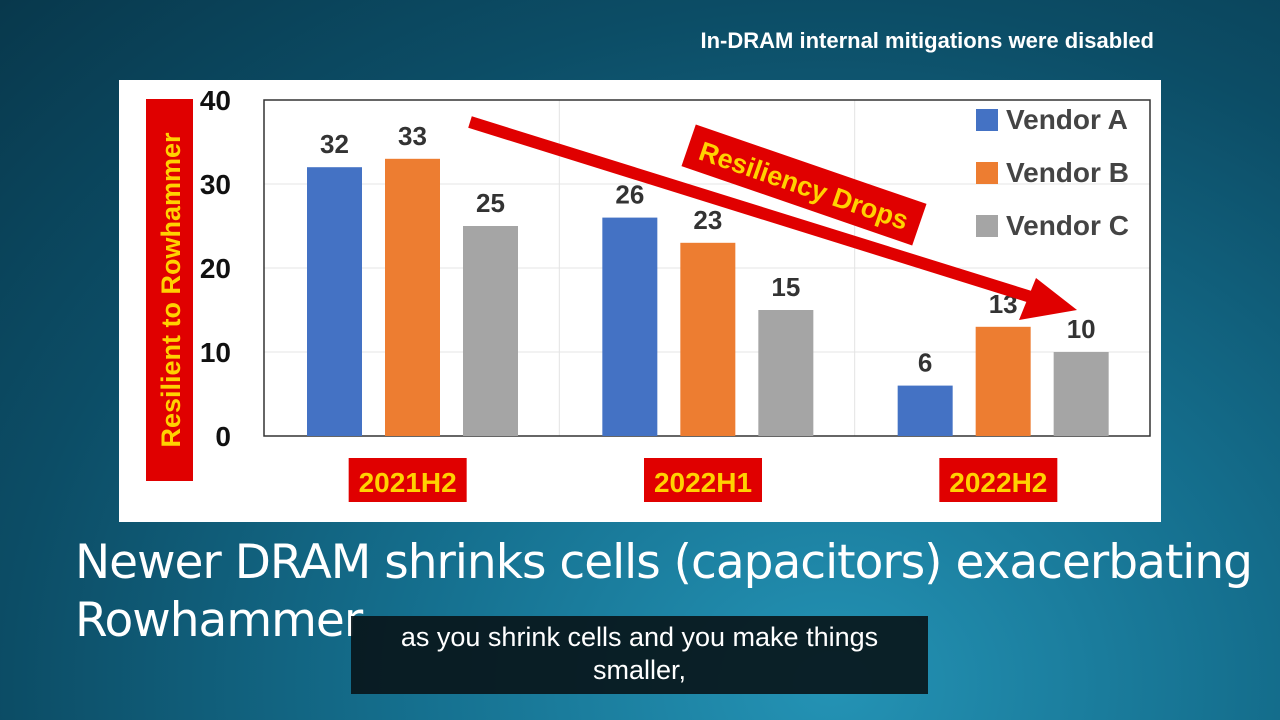  I want to click on data-label: 15, so click(785, 287).